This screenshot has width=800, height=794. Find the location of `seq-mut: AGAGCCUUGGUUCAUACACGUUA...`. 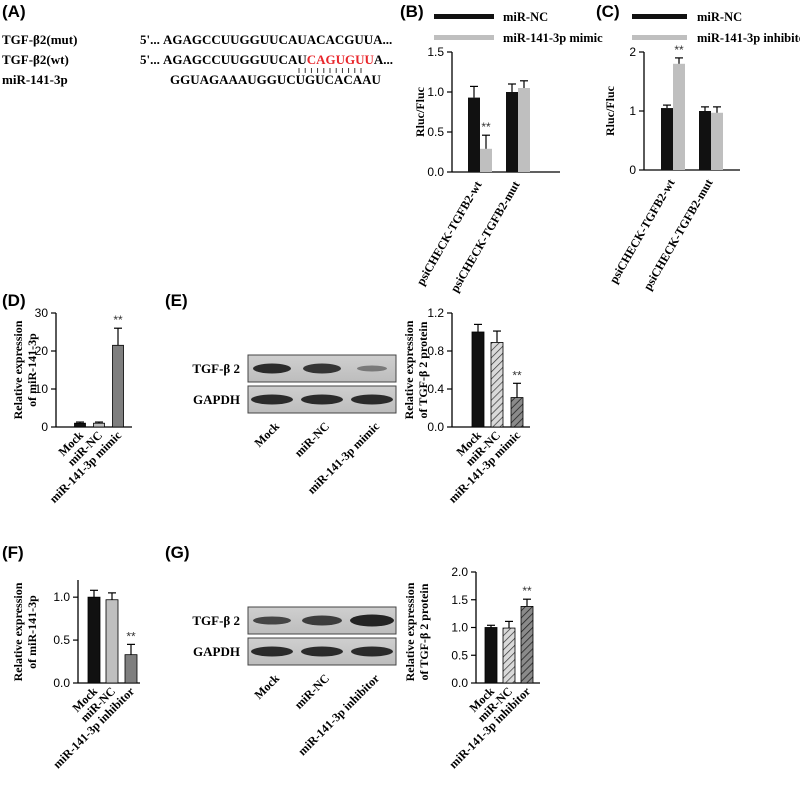

seq-mut: AGAGCCUUGGUUCAUACACGUUA... is located at coordinates (277, 39).